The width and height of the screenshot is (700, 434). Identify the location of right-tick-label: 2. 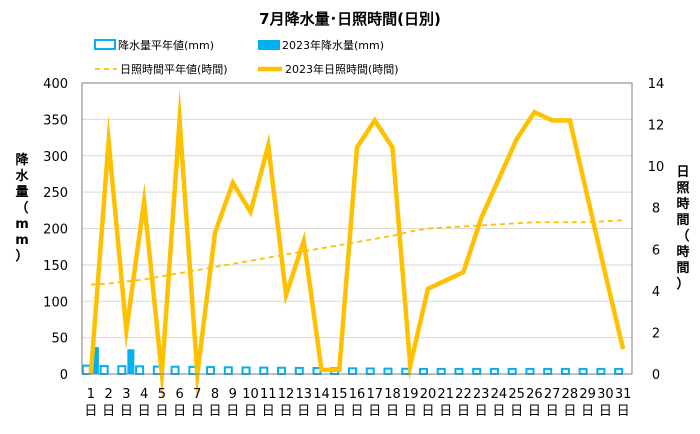
(656, 333).